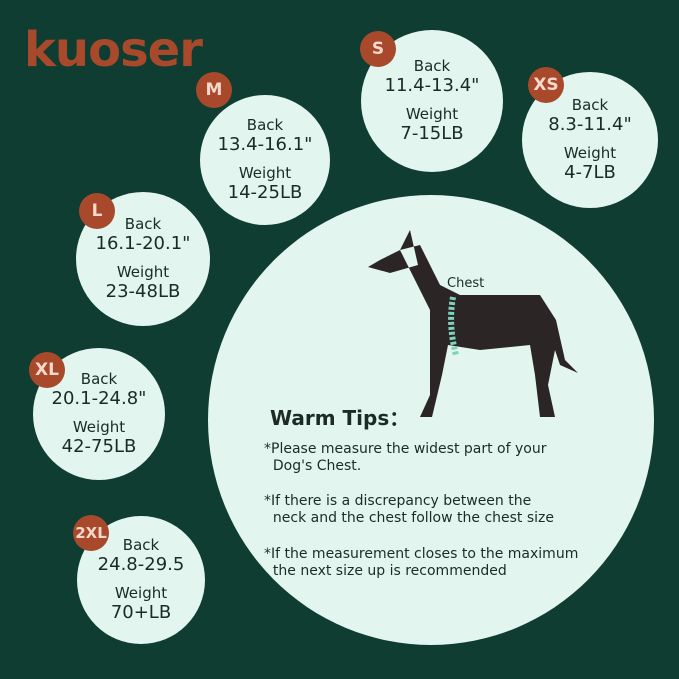 The height and width of the screenshot is (679, 679). I want to click on back-value: 24.8-29.5, so click(141, 564).